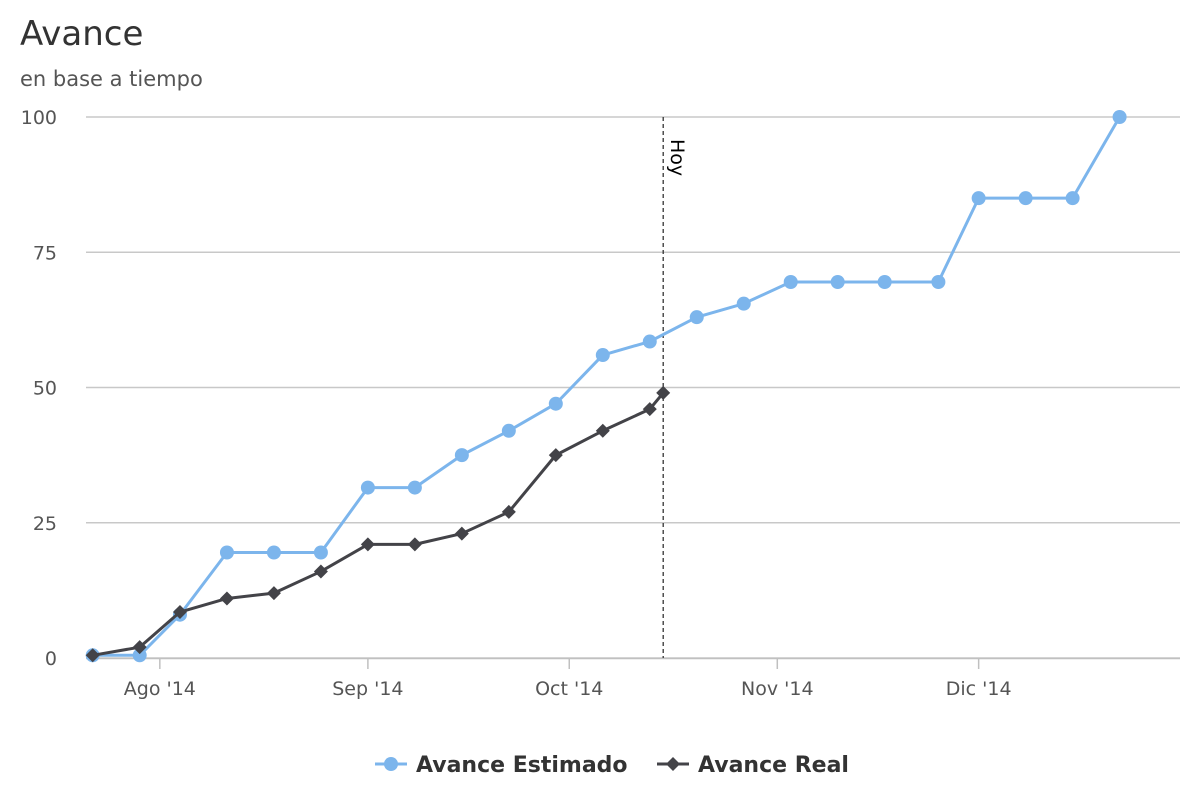 This screenshot has width=1200, height=800. What do you see at coordinates (45, 524) in the screenshot?
I see `y-tick-label: 25` at bounding box center [45, 524].